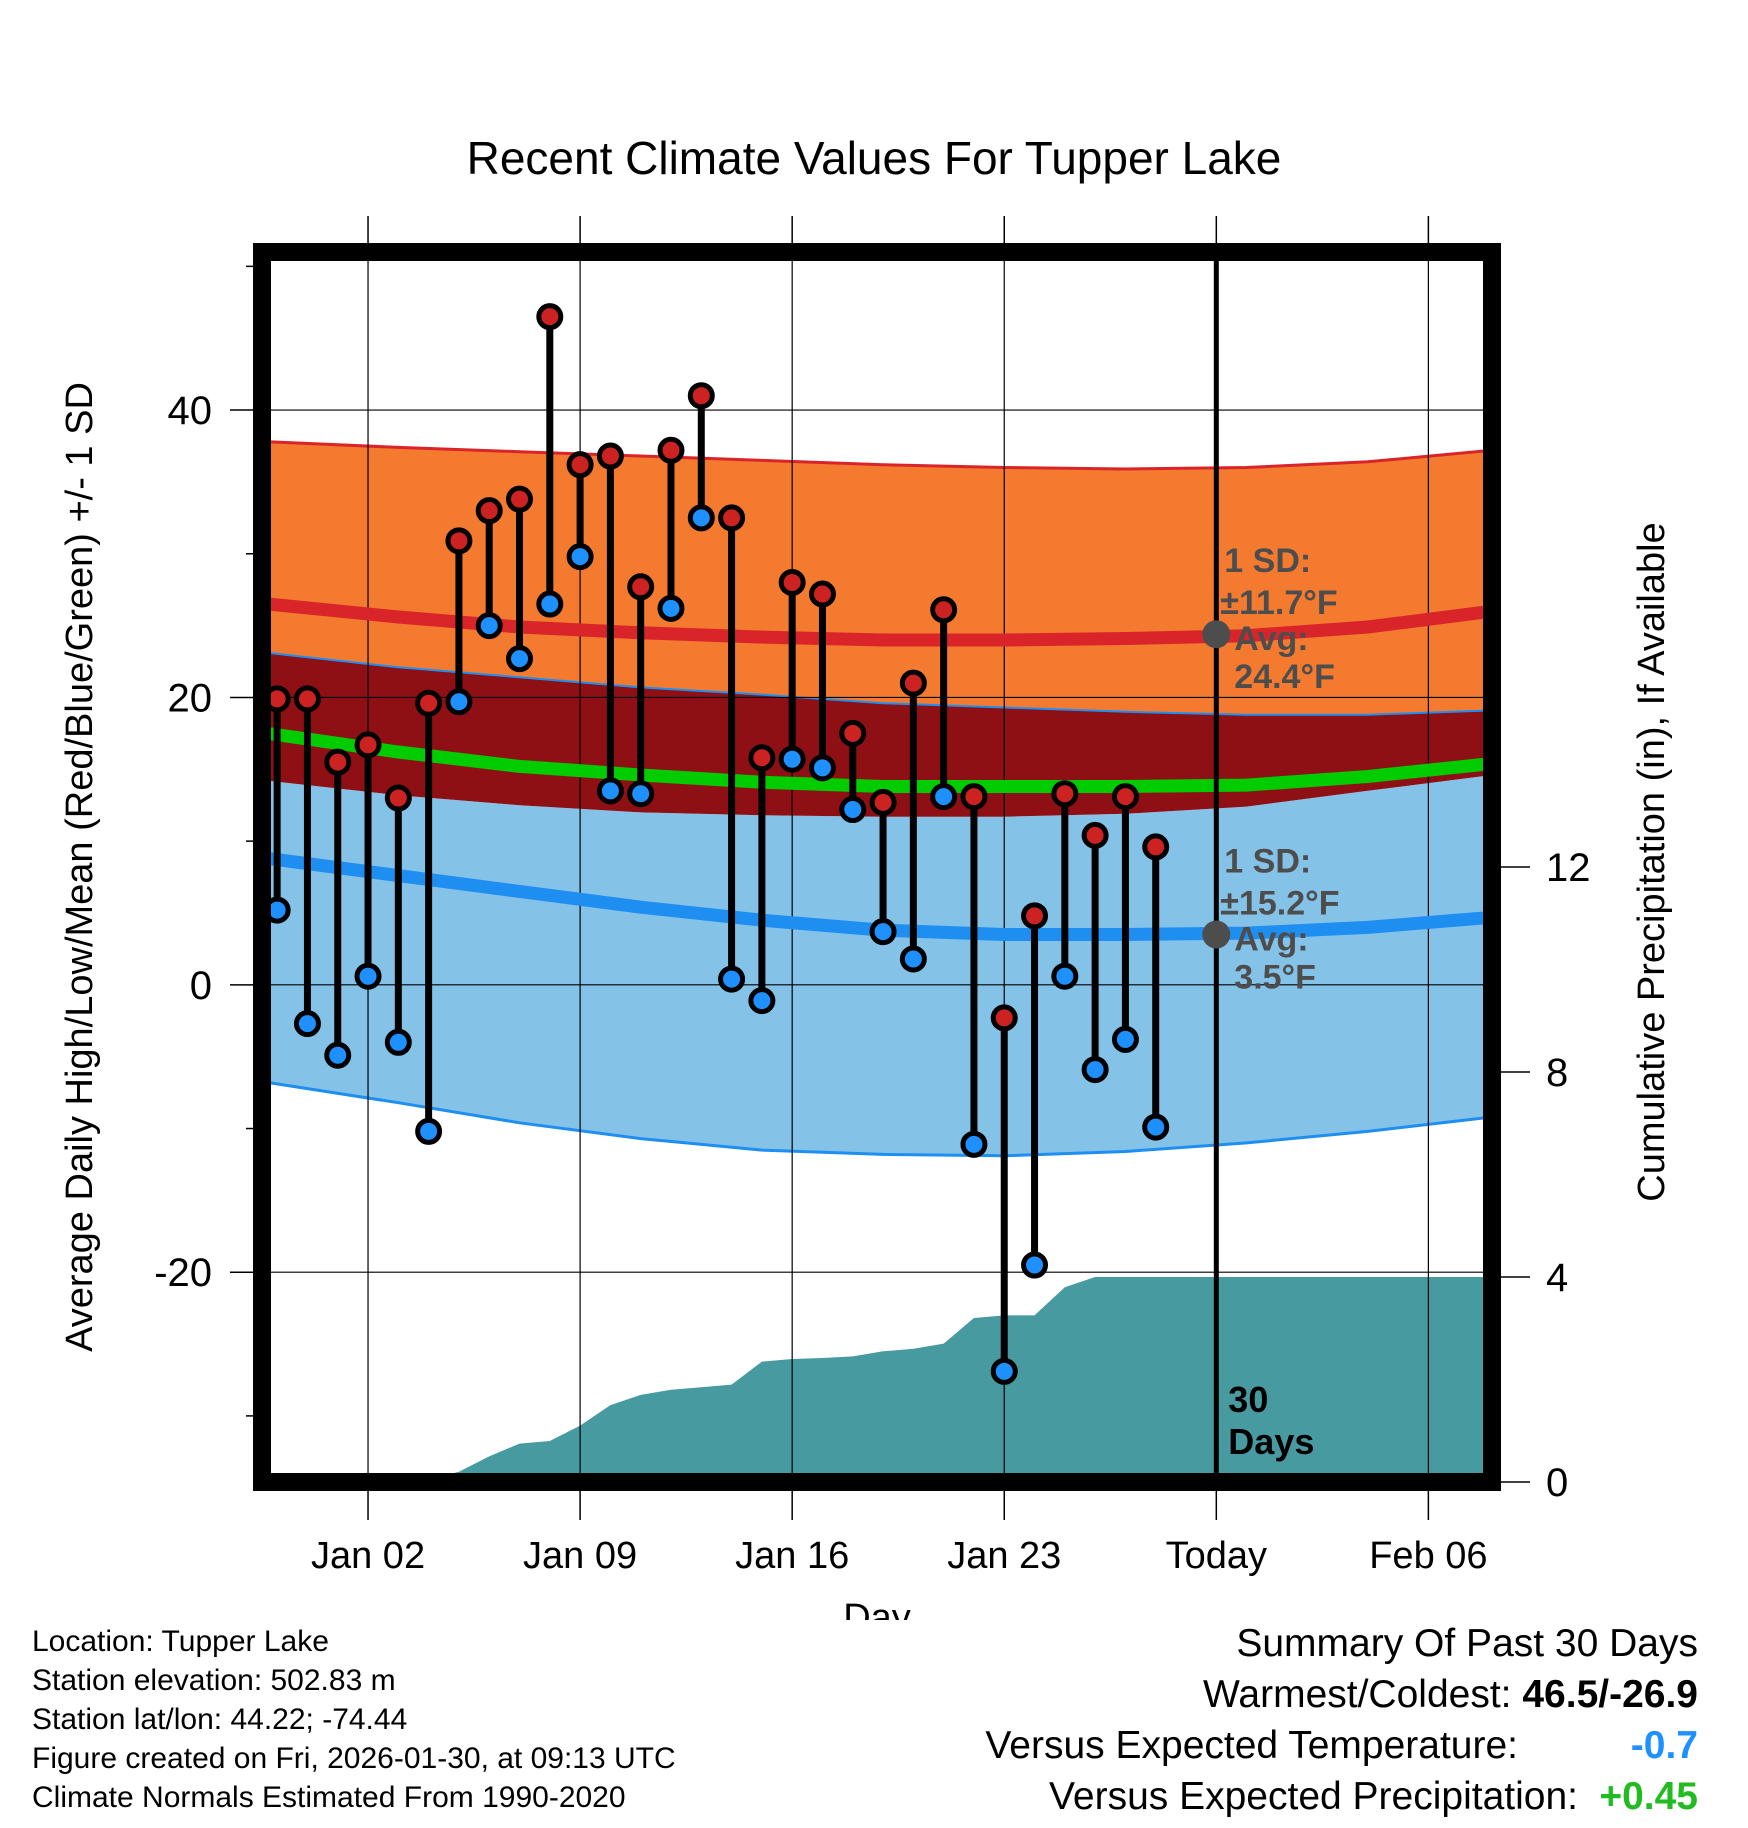 This screenshot has height=1828, width=1748. Describe the element at coordinates (880, 759) in the screenshot. I see `normal-mean-line` at that location.